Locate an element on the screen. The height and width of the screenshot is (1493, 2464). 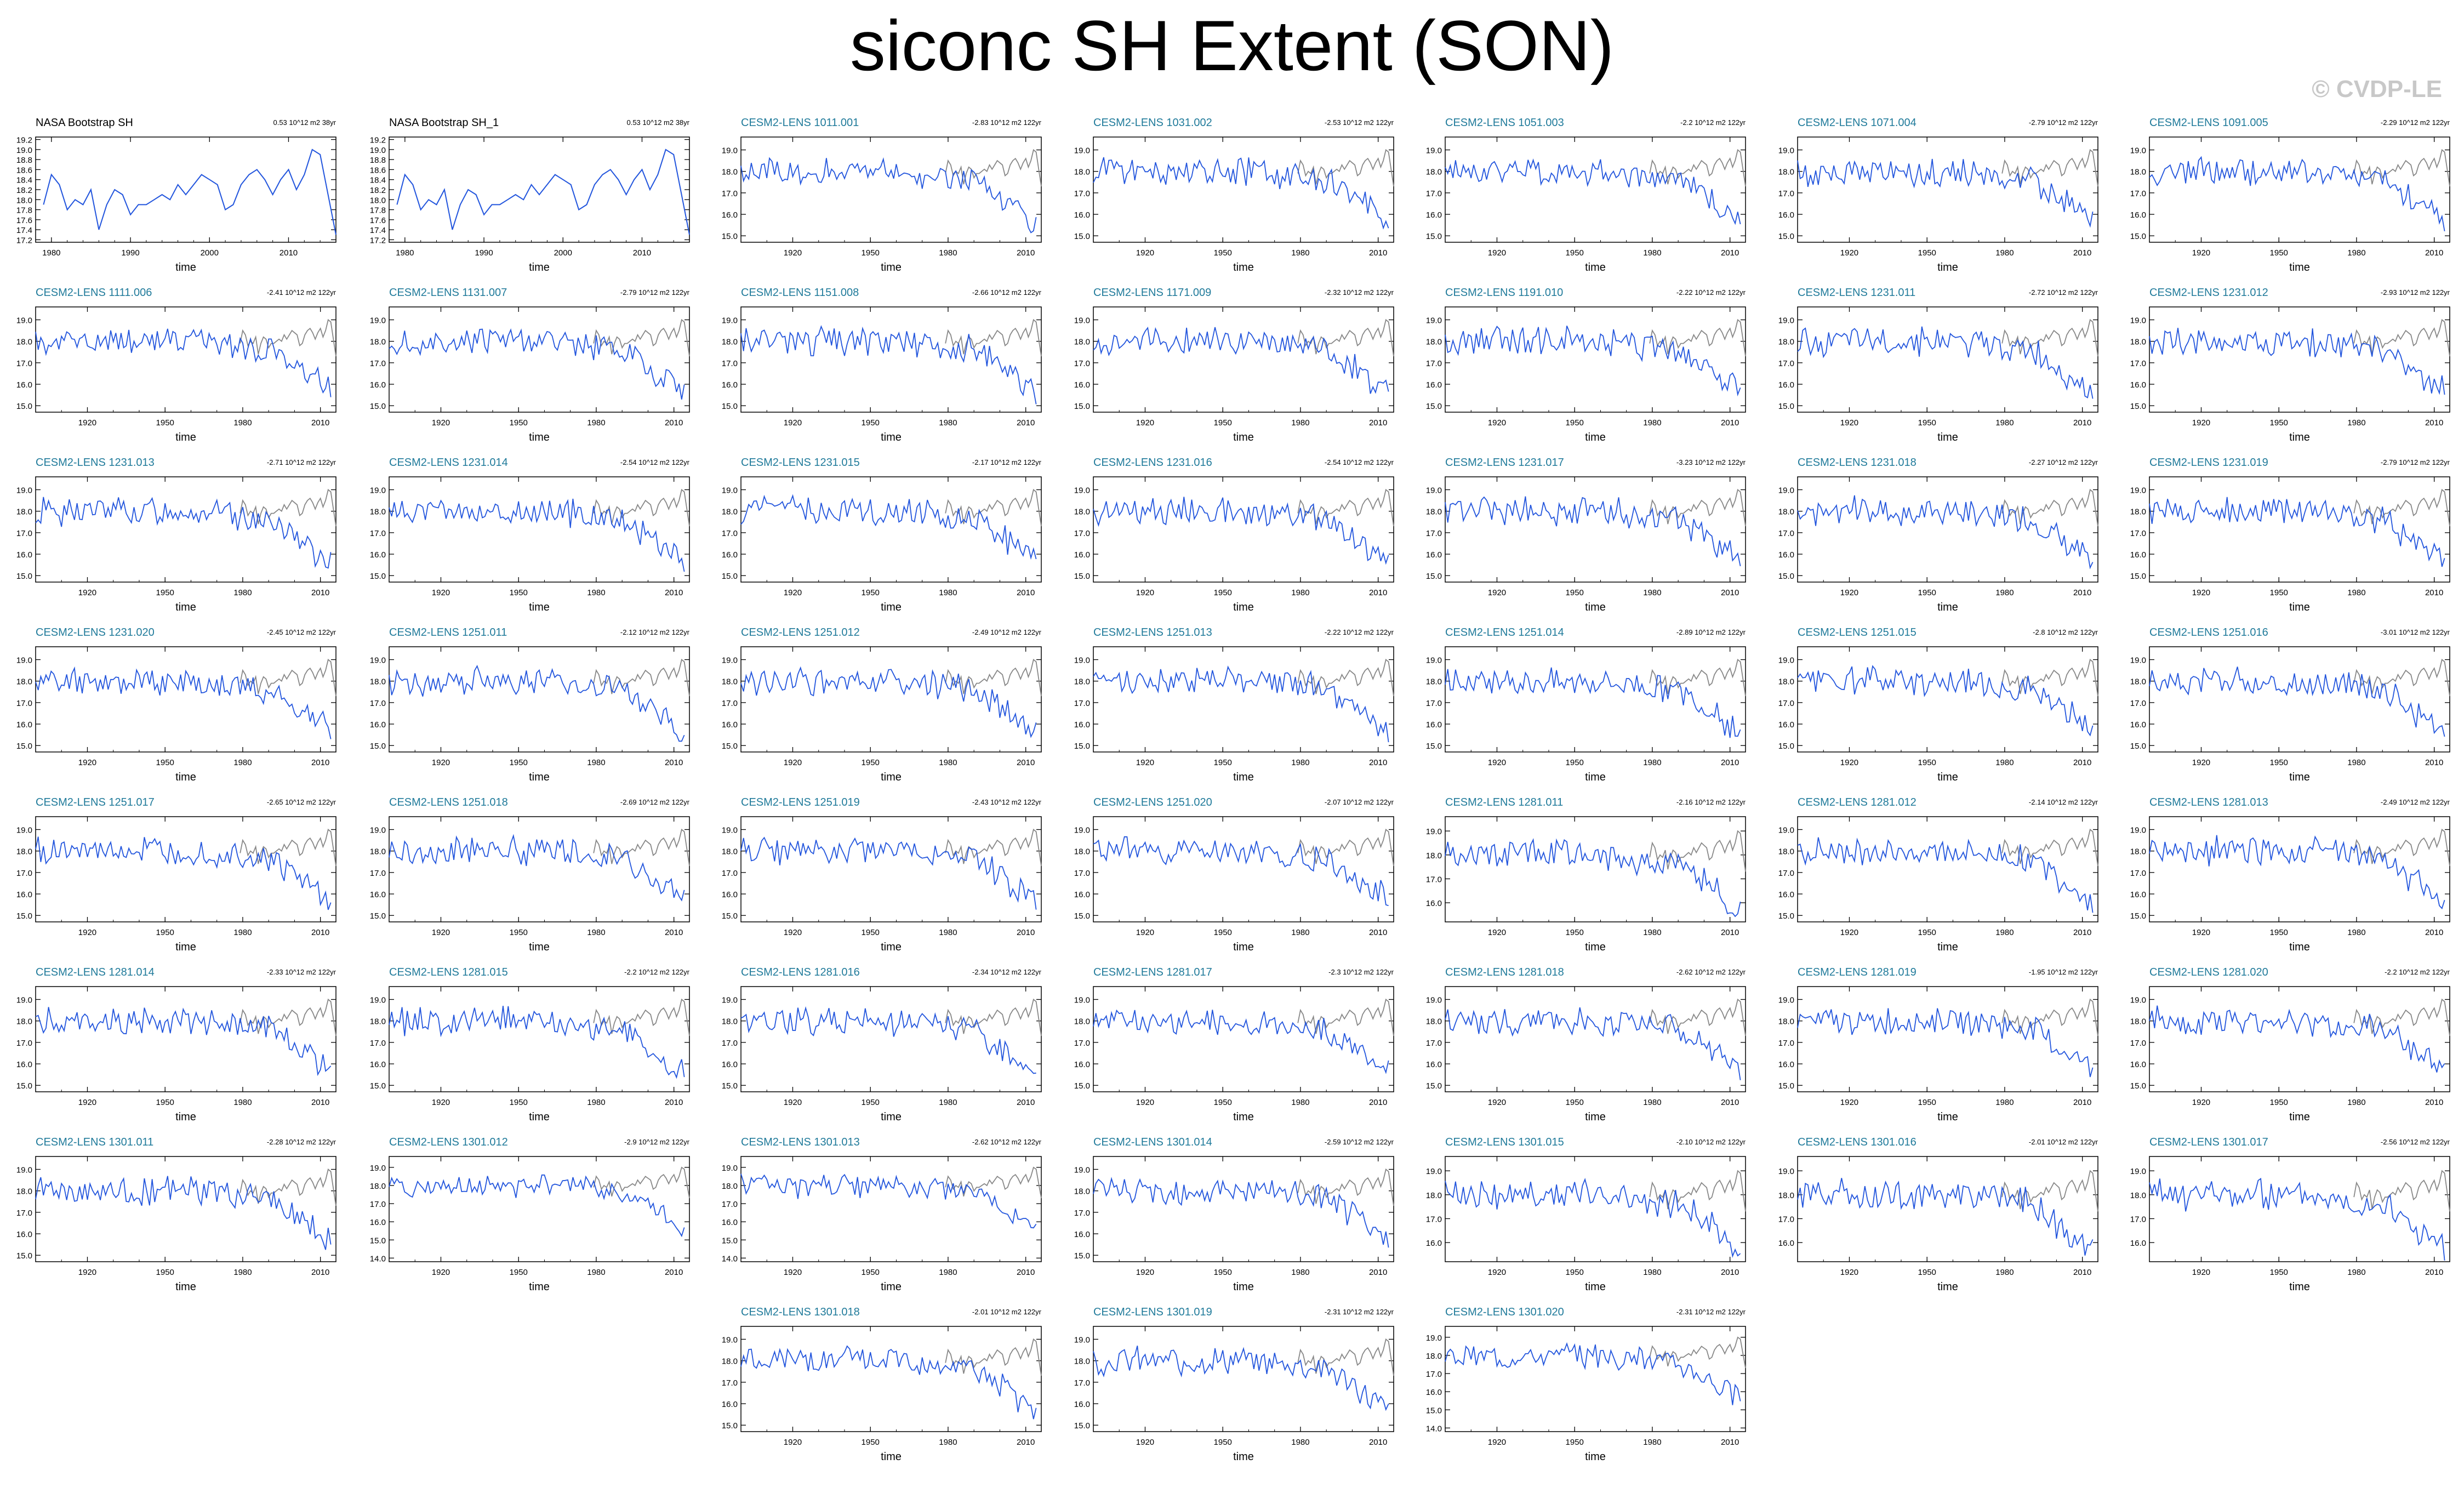
panel-trend: -2.22 10^12 m2 122yr is located at coordinates (1359, 632).